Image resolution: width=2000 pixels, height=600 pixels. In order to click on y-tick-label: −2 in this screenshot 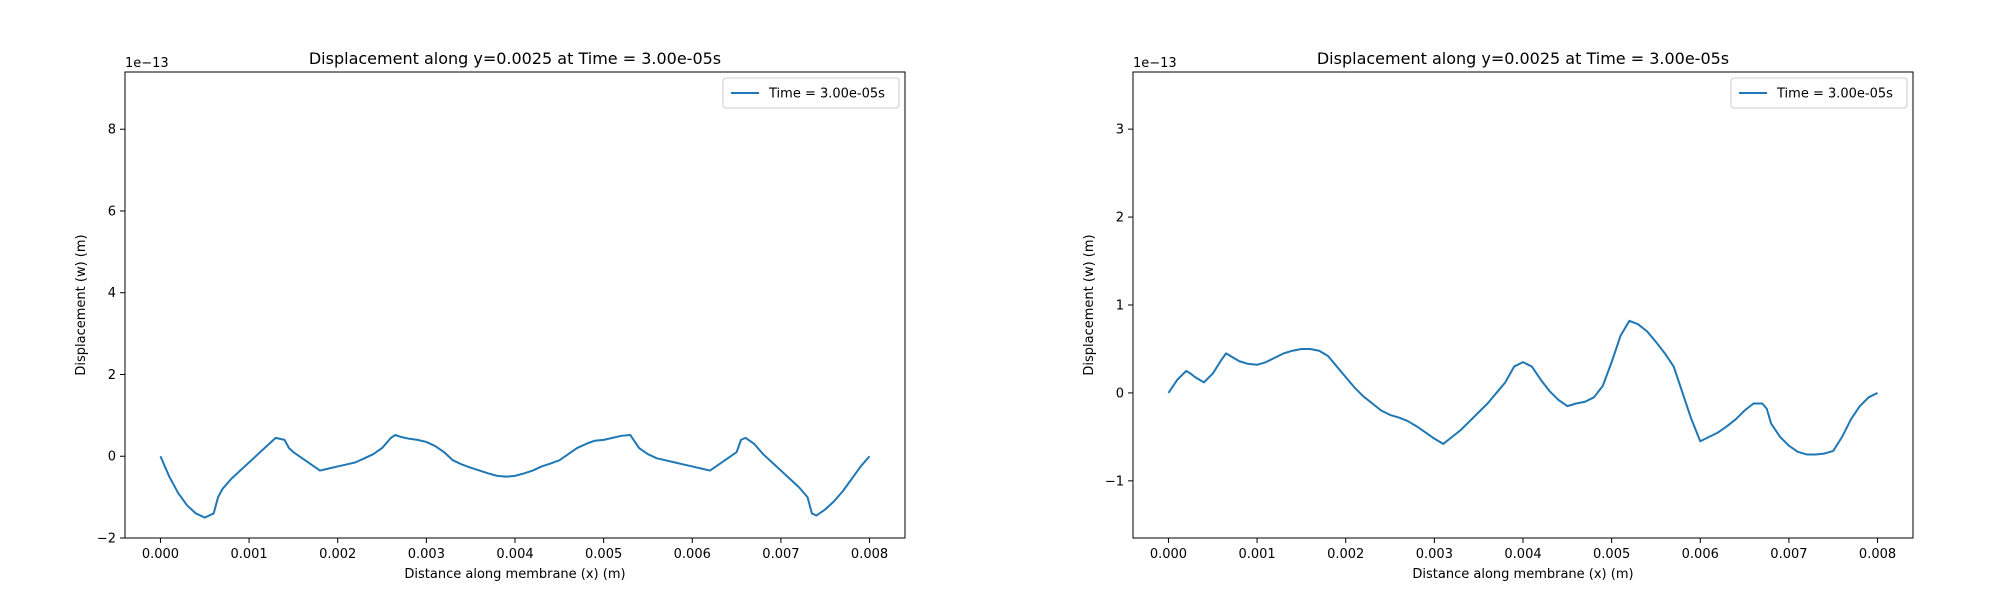, I will do `click(106, 539)`.